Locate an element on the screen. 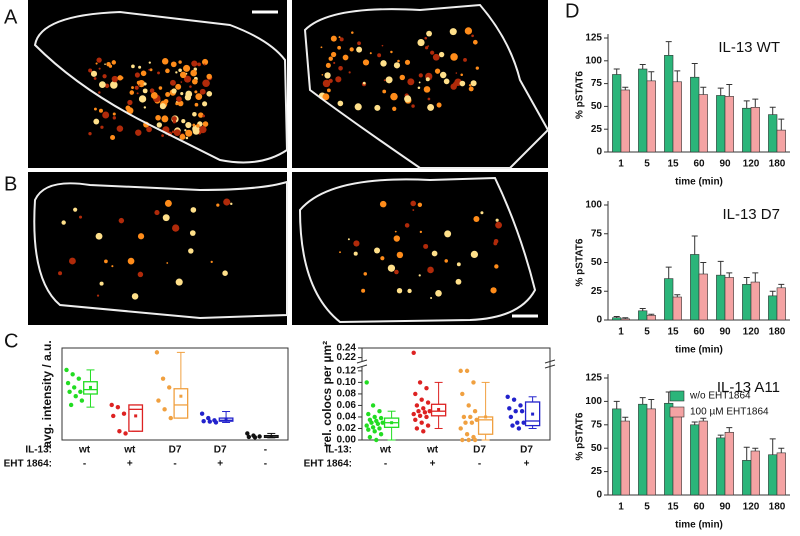 This screenshot has height=536, width=800. x-tick-label: D7 is located at coordinates (175, 450).